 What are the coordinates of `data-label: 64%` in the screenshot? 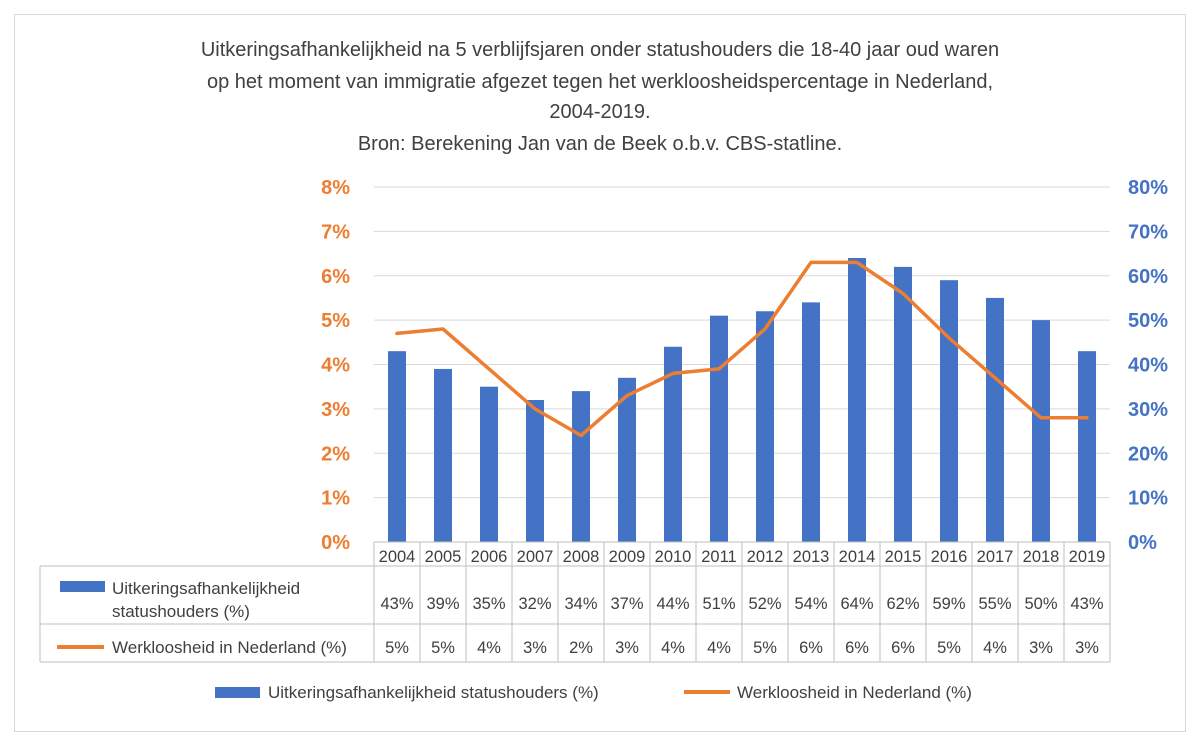 It's located at (856, 604).